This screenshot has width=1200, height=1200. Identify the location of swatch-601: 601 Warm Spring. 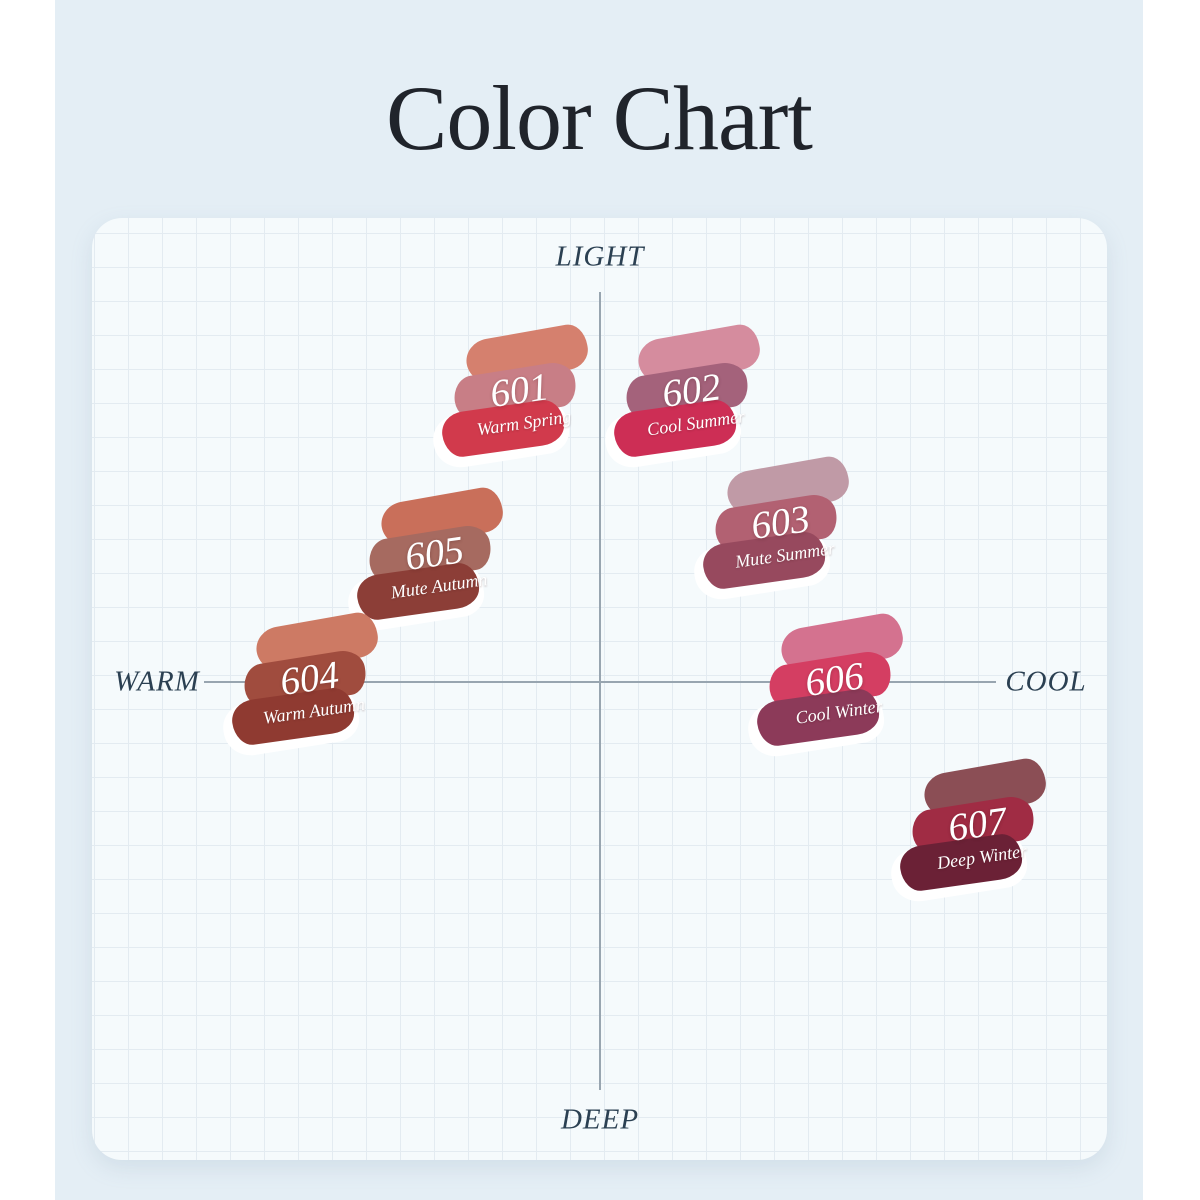
(518, 397).